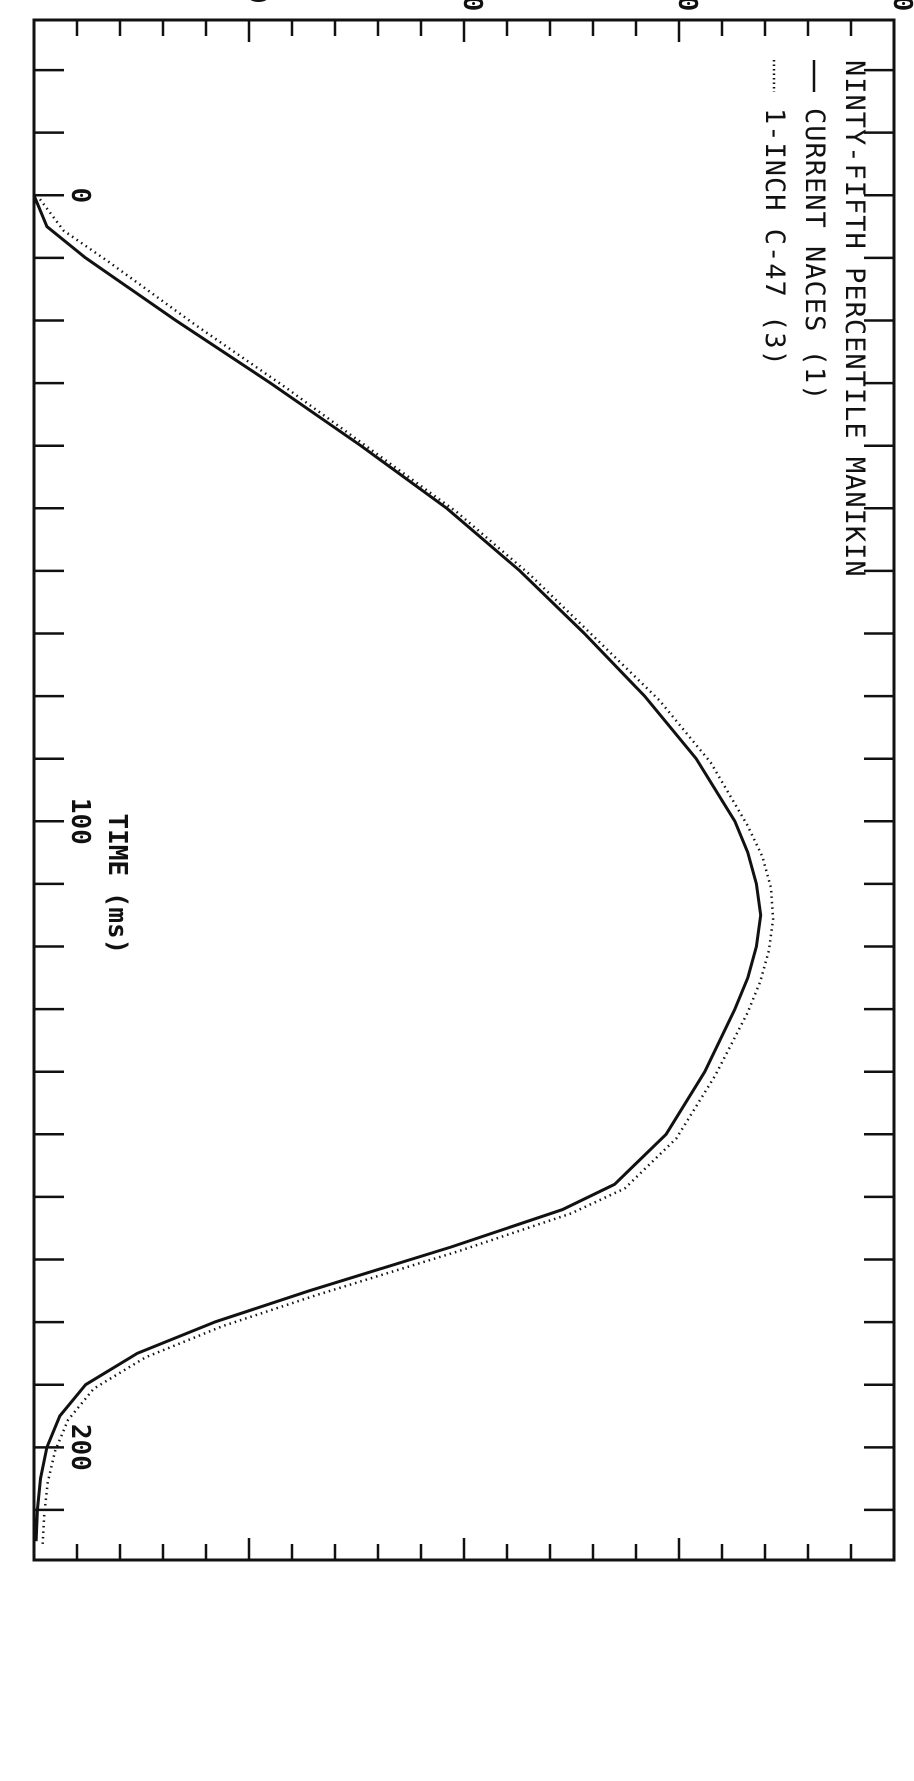 The width and height of the screenshot is (914, 1781). What do you see at coordinates (774, 237) in the screenshot?
I see `legend-label-series-2: 1-INCH C-47 (3)` at bounding box center [774, 237].